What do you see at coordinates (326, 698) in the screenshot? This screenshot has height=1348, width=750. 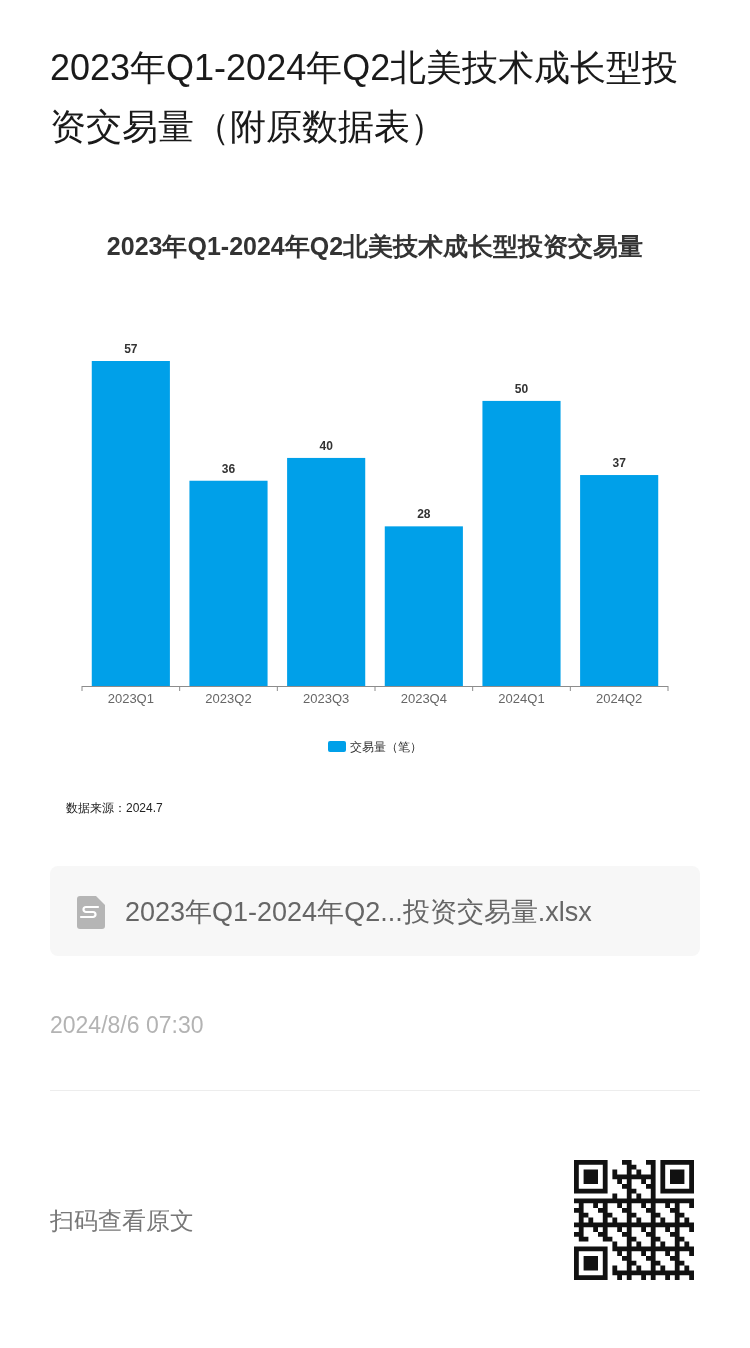 I see `x-tick-label: 2023Q3` at bounding box center [326, 698].